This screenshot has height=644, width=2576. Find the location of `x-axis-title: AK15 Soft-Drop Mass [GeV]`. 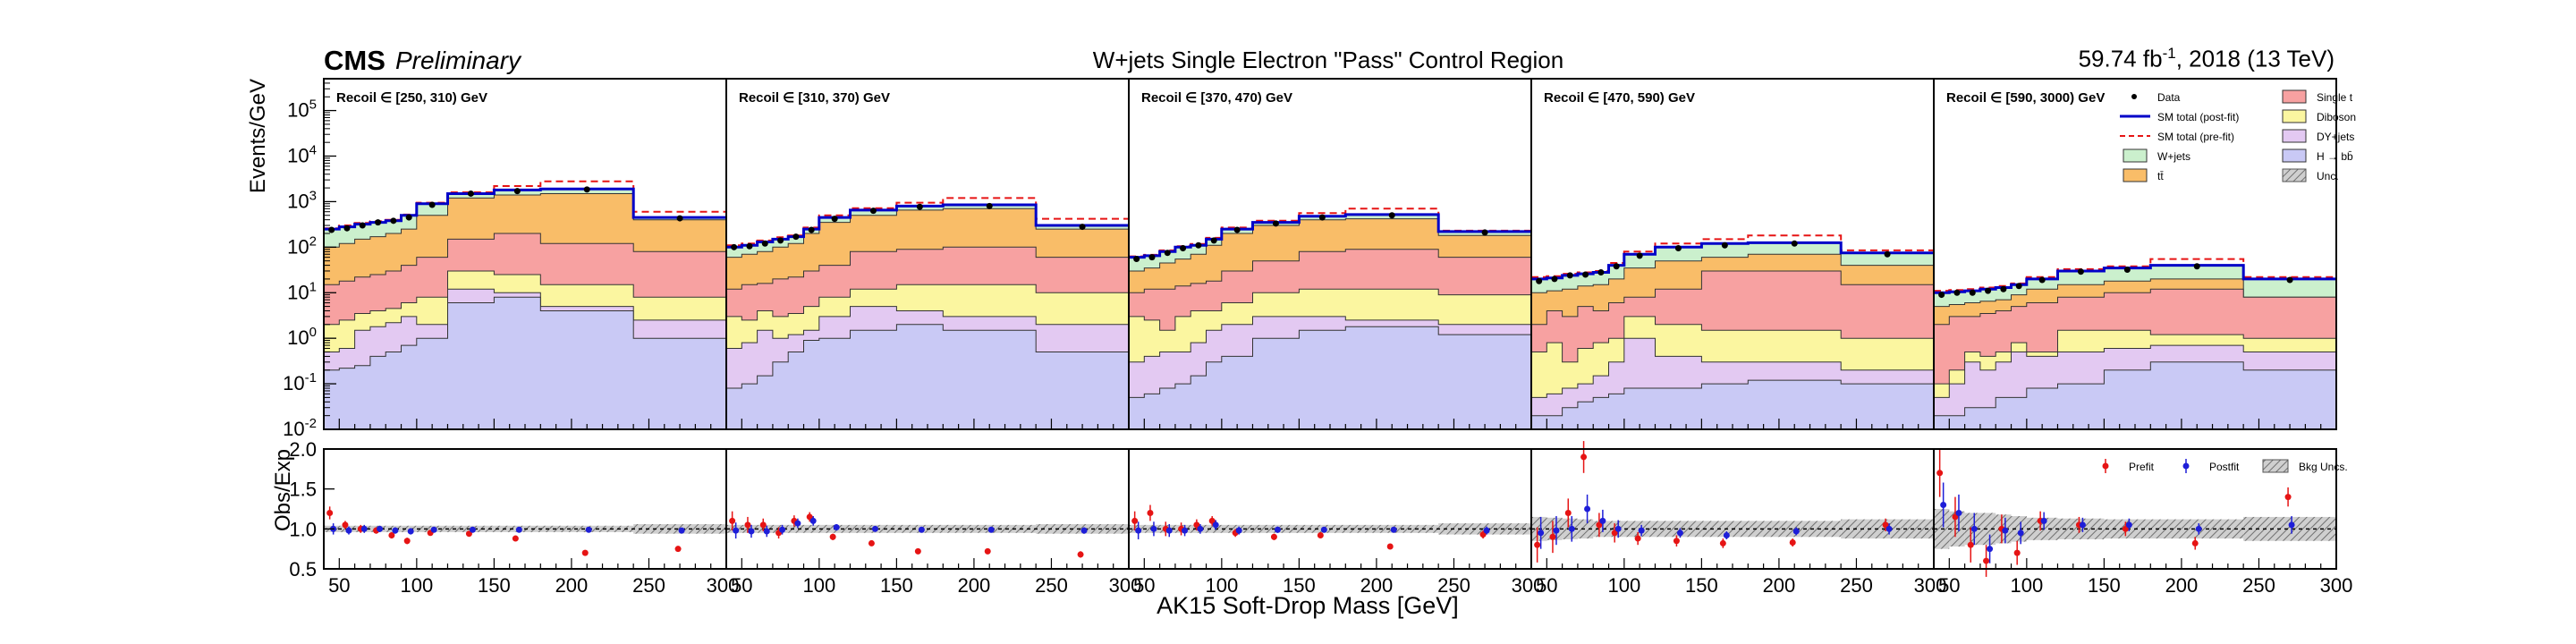

x-axis-title: AK15 Soft-Drop Mass [GeV] is located at coordinates (1308, 605).